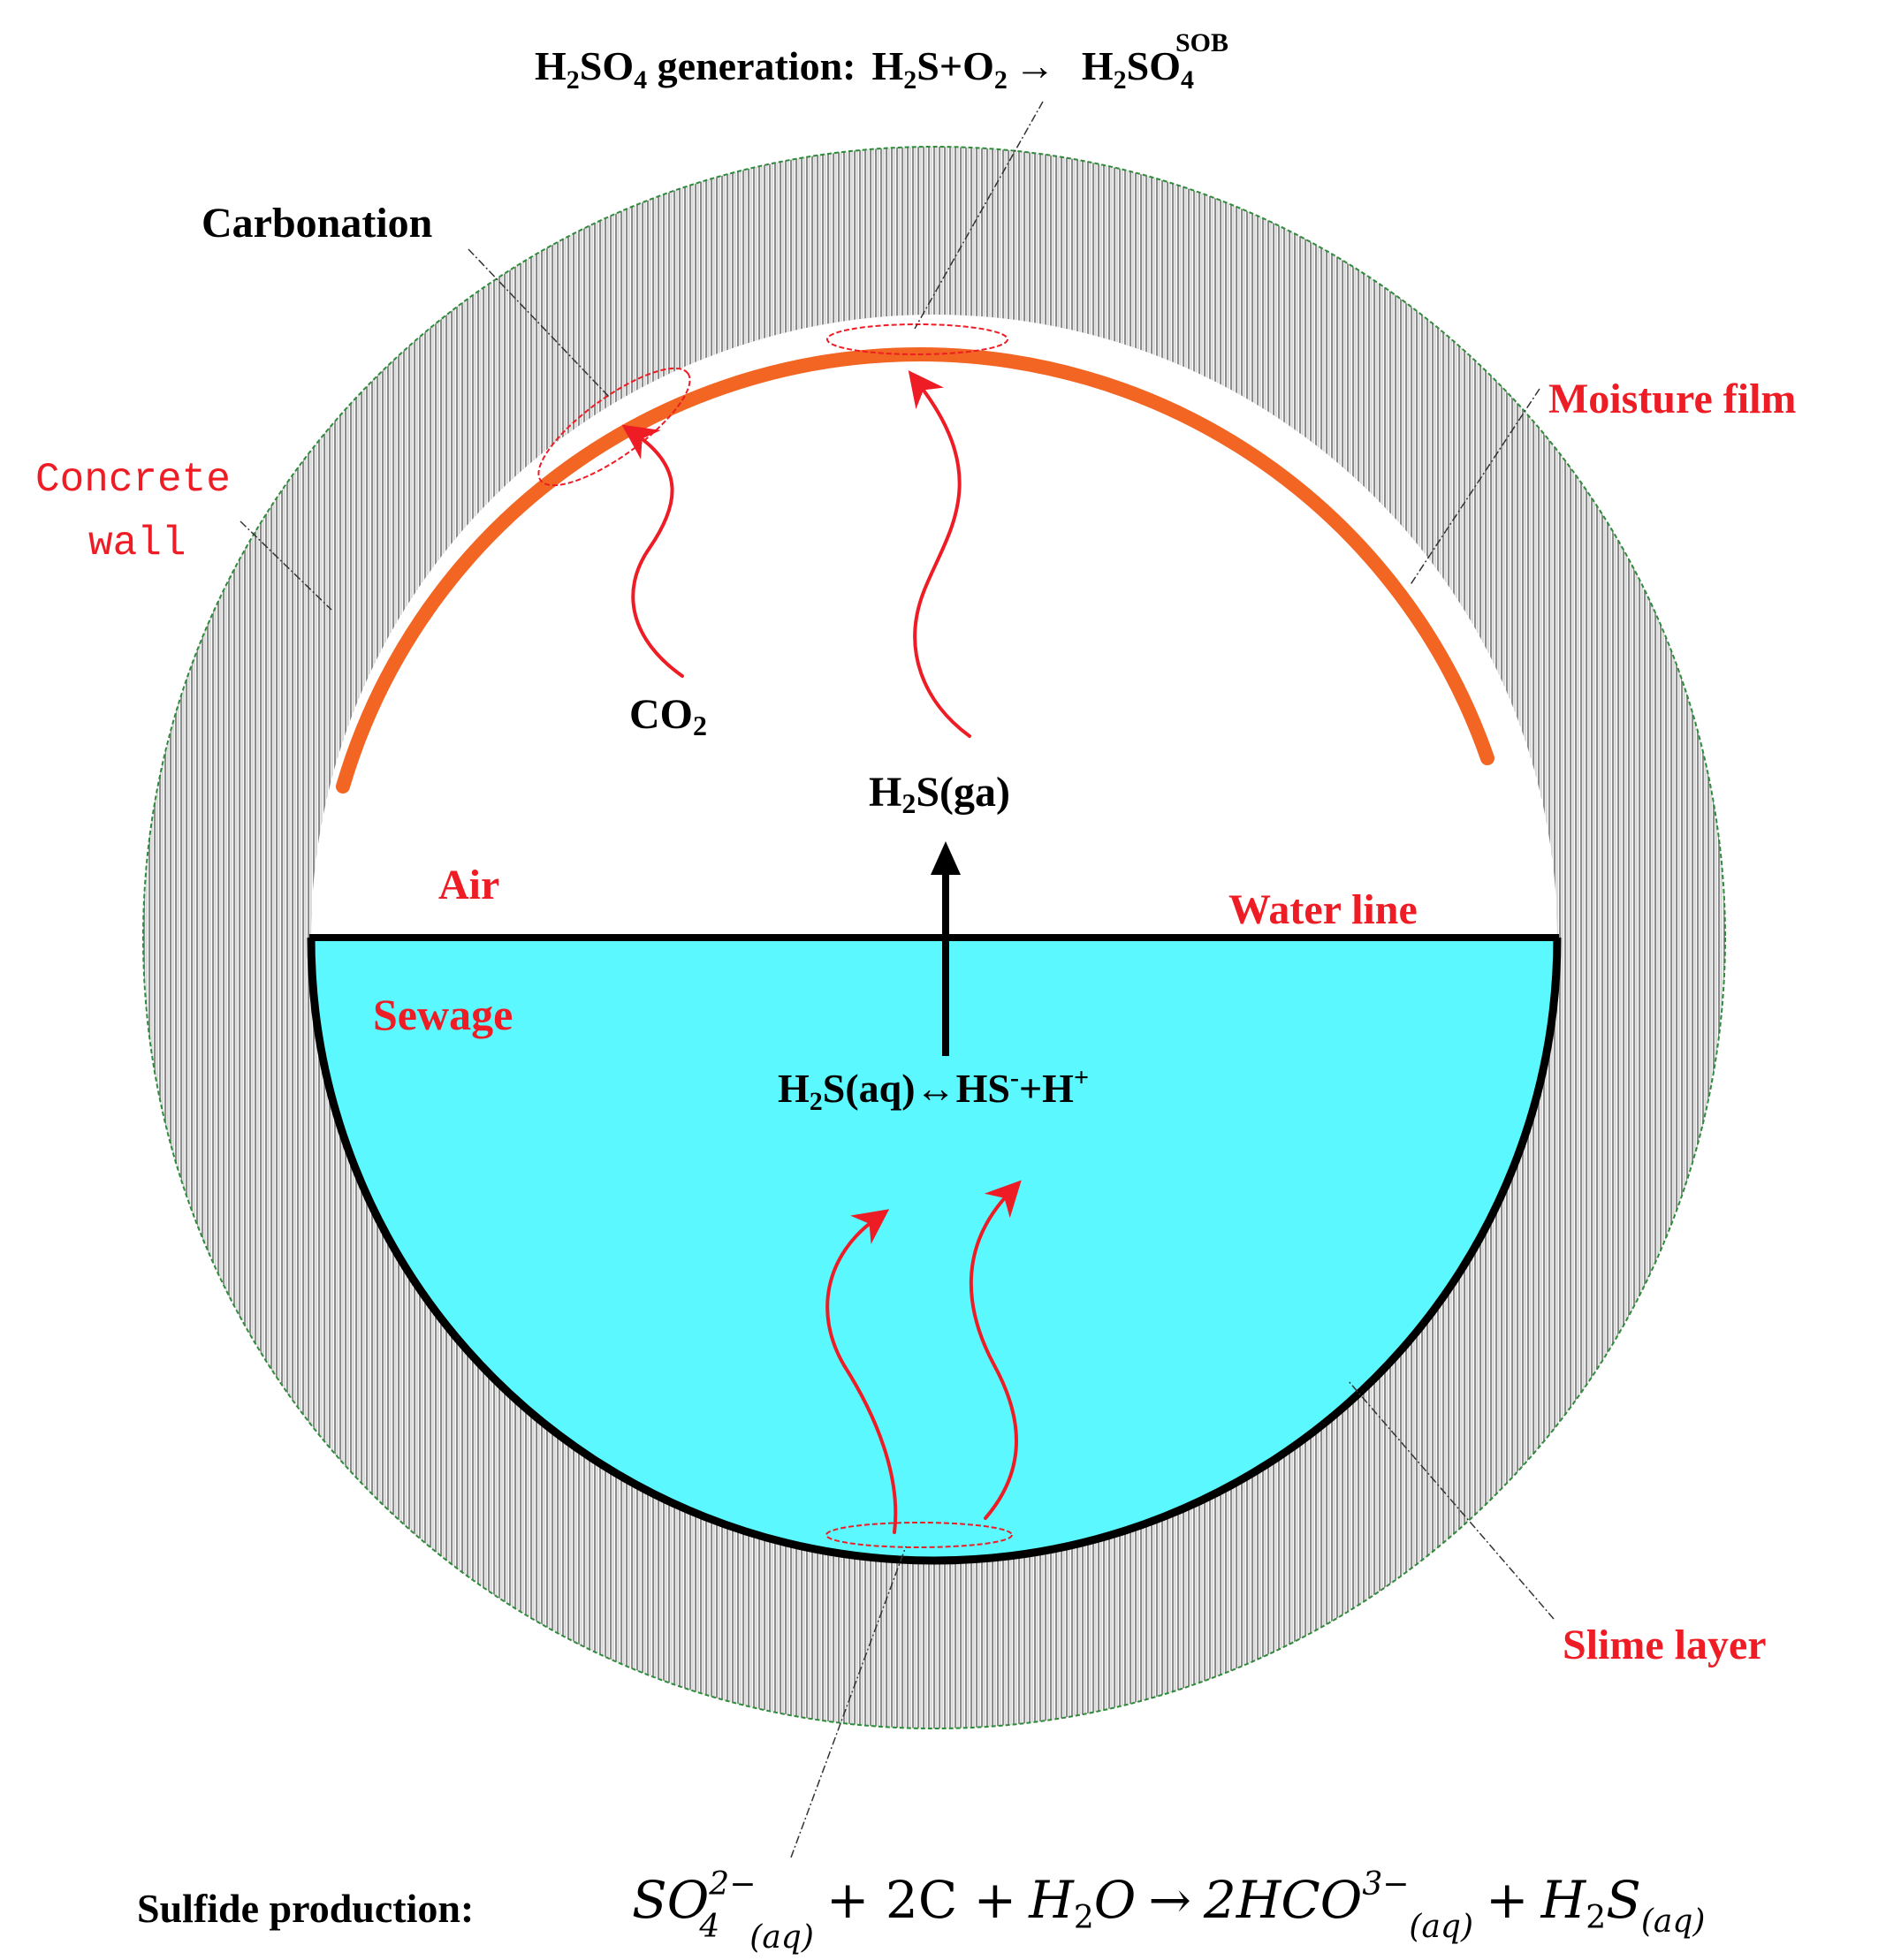 The image size is (1886, 1960). I want to click on sulfide-arrow-left, so click(861, 1371).